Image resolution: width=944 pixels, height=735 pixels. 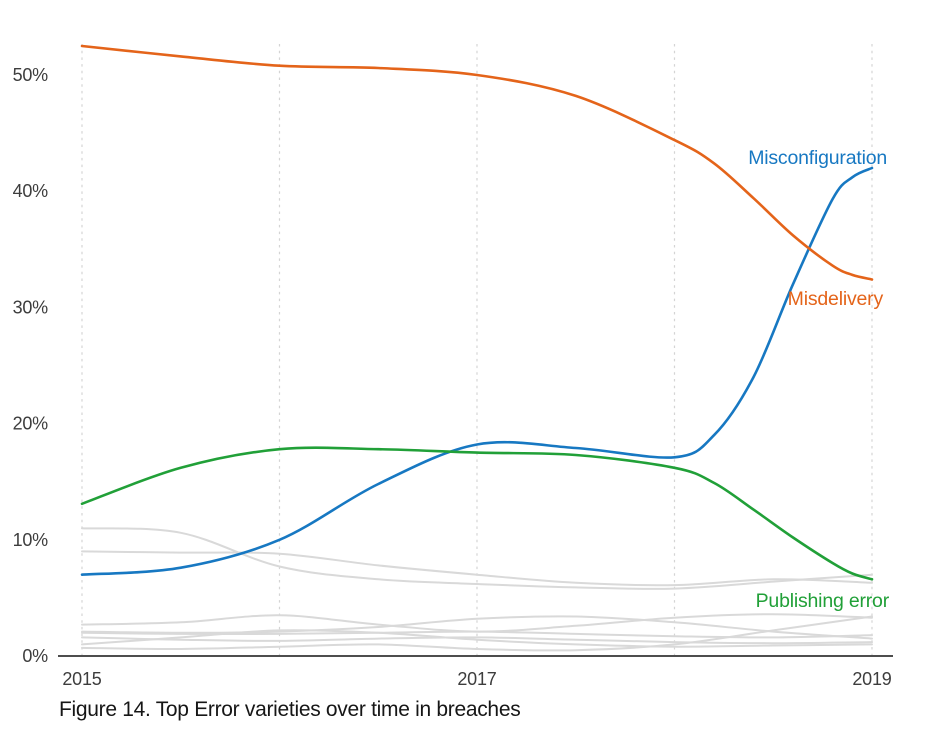 What do you see at coordinates (836, 299) in the screenshot?
I see `label-misdelivery: Misdelivery` at bounding box center [836, 299].